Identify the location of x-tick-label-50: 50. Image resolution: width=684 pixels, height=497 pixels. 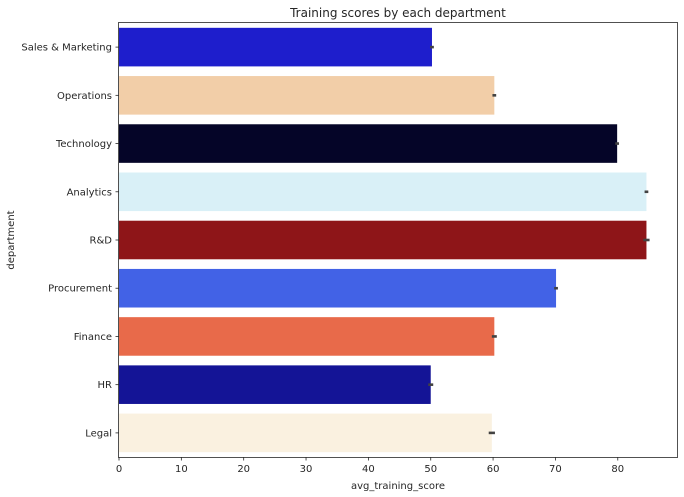
(430, 469).